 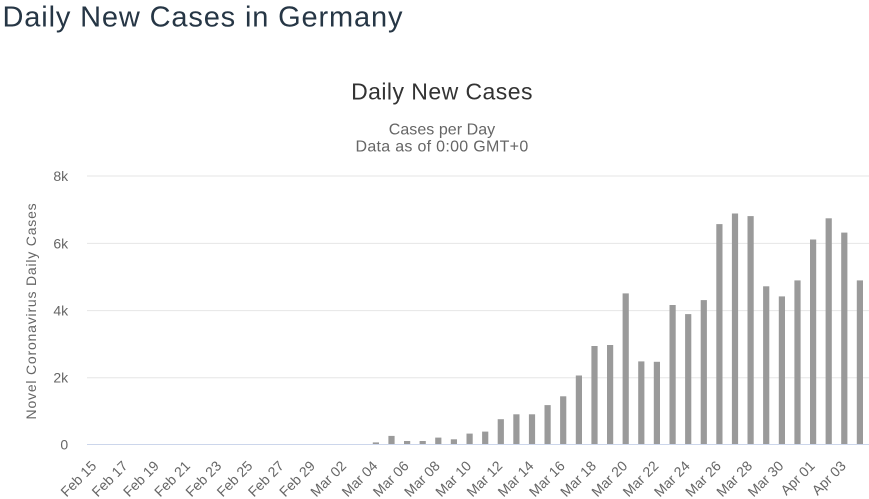 What do you see at coordinates (31, 311) in the screenshot?
I see `svg-text: Novel Coronavirus Daily Cases` at bounding box center [31, 311].